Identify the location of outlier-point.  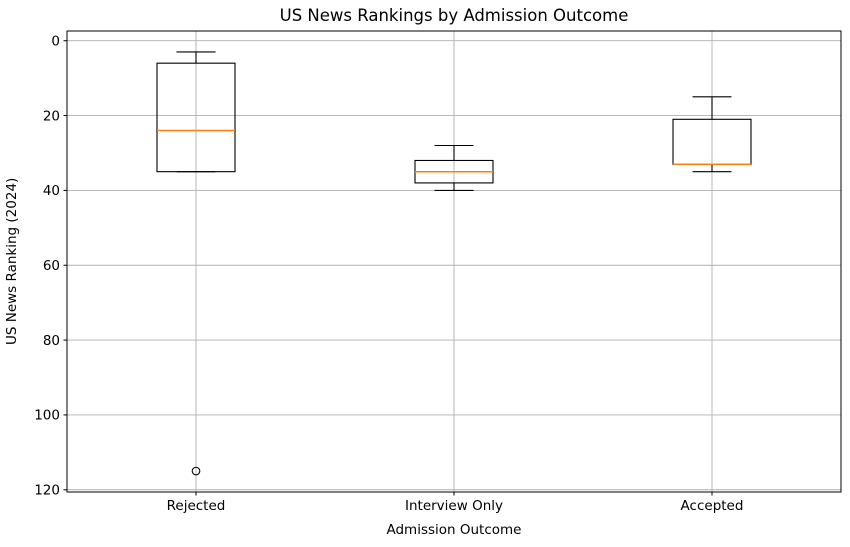
(196, 471).